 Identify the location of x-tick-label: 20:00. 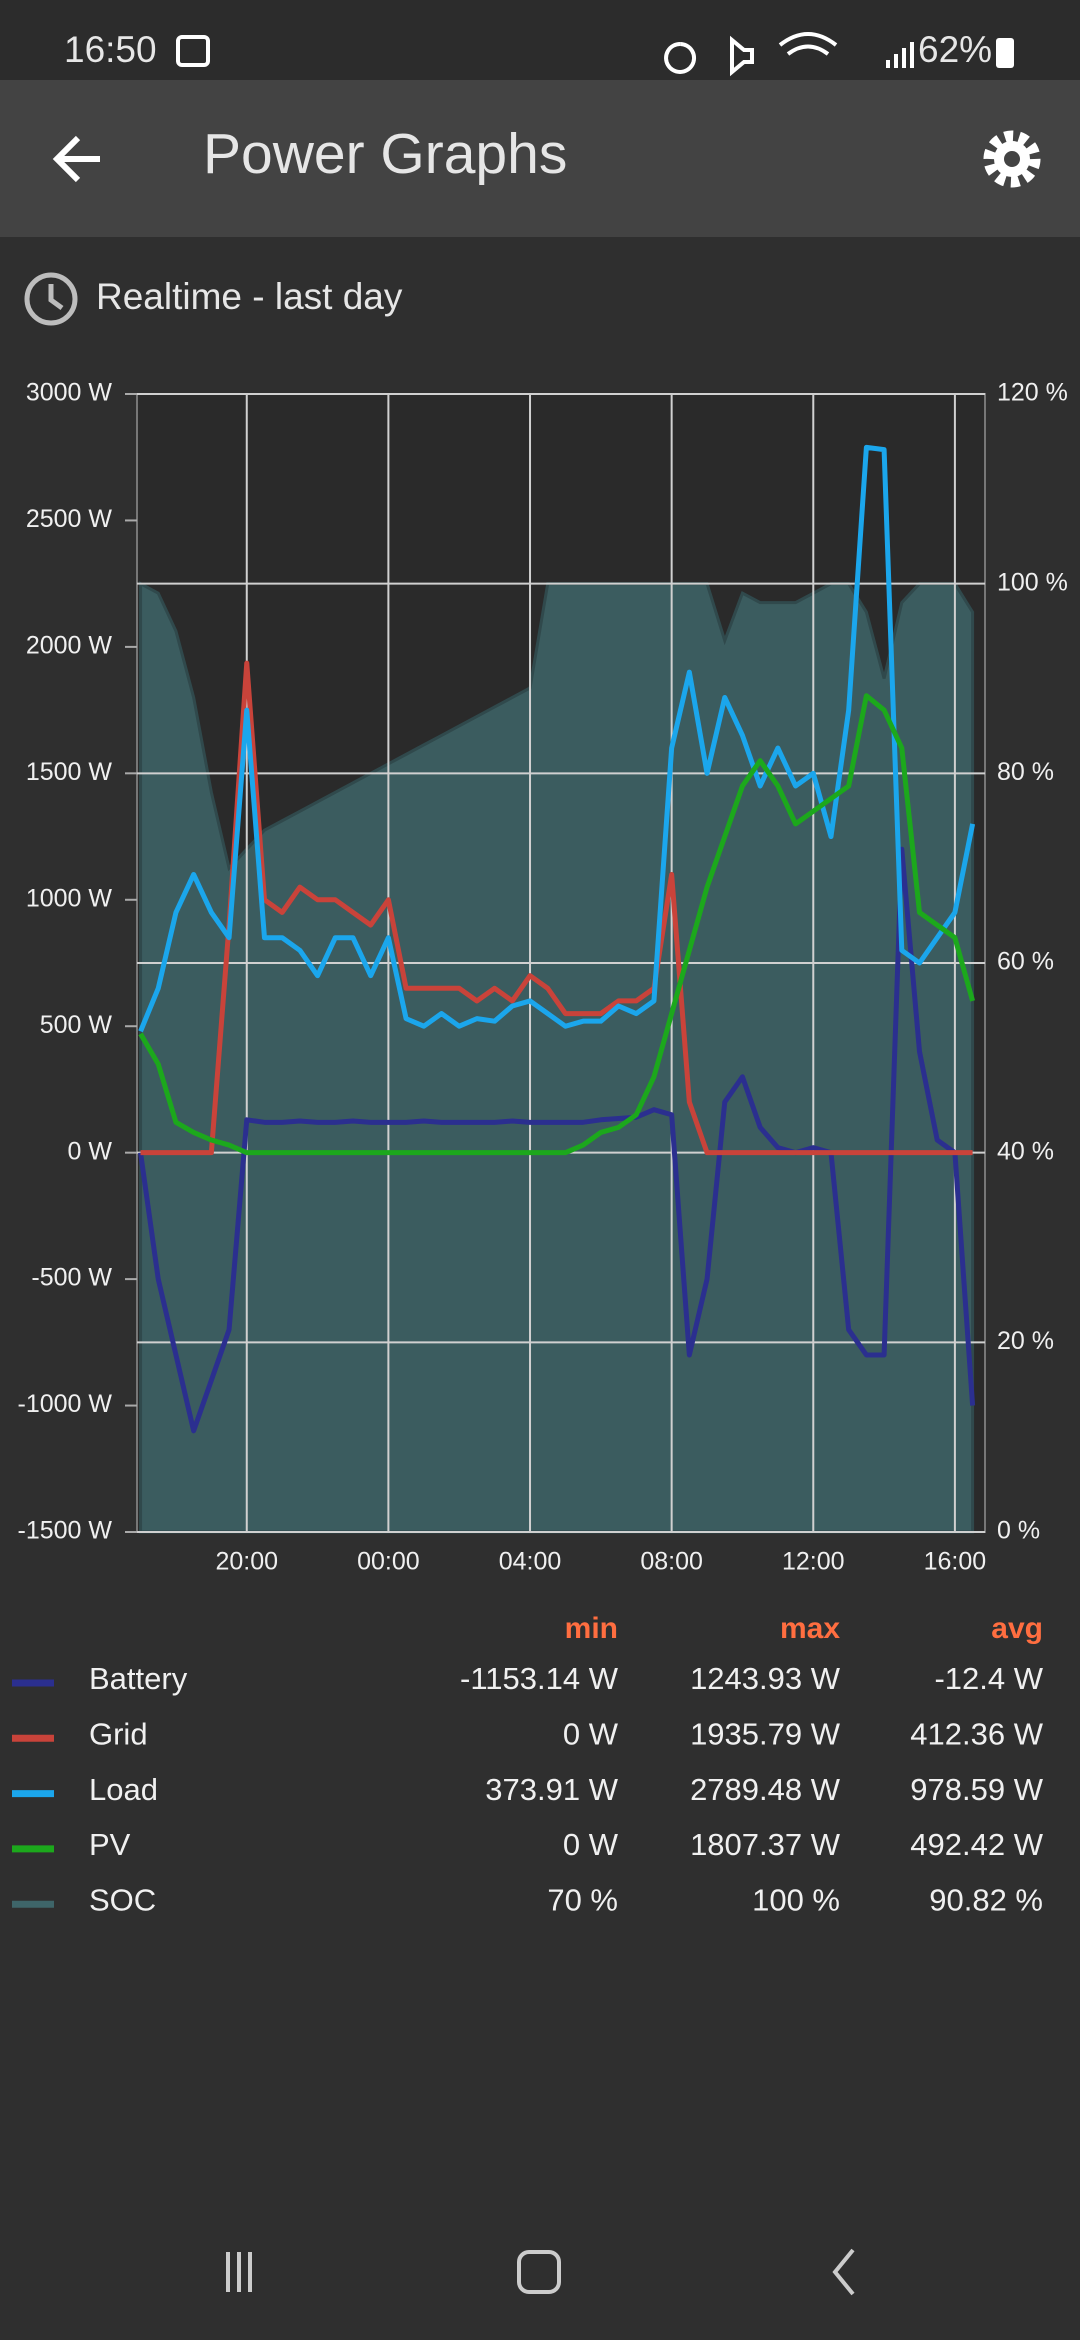
(246, 1562).